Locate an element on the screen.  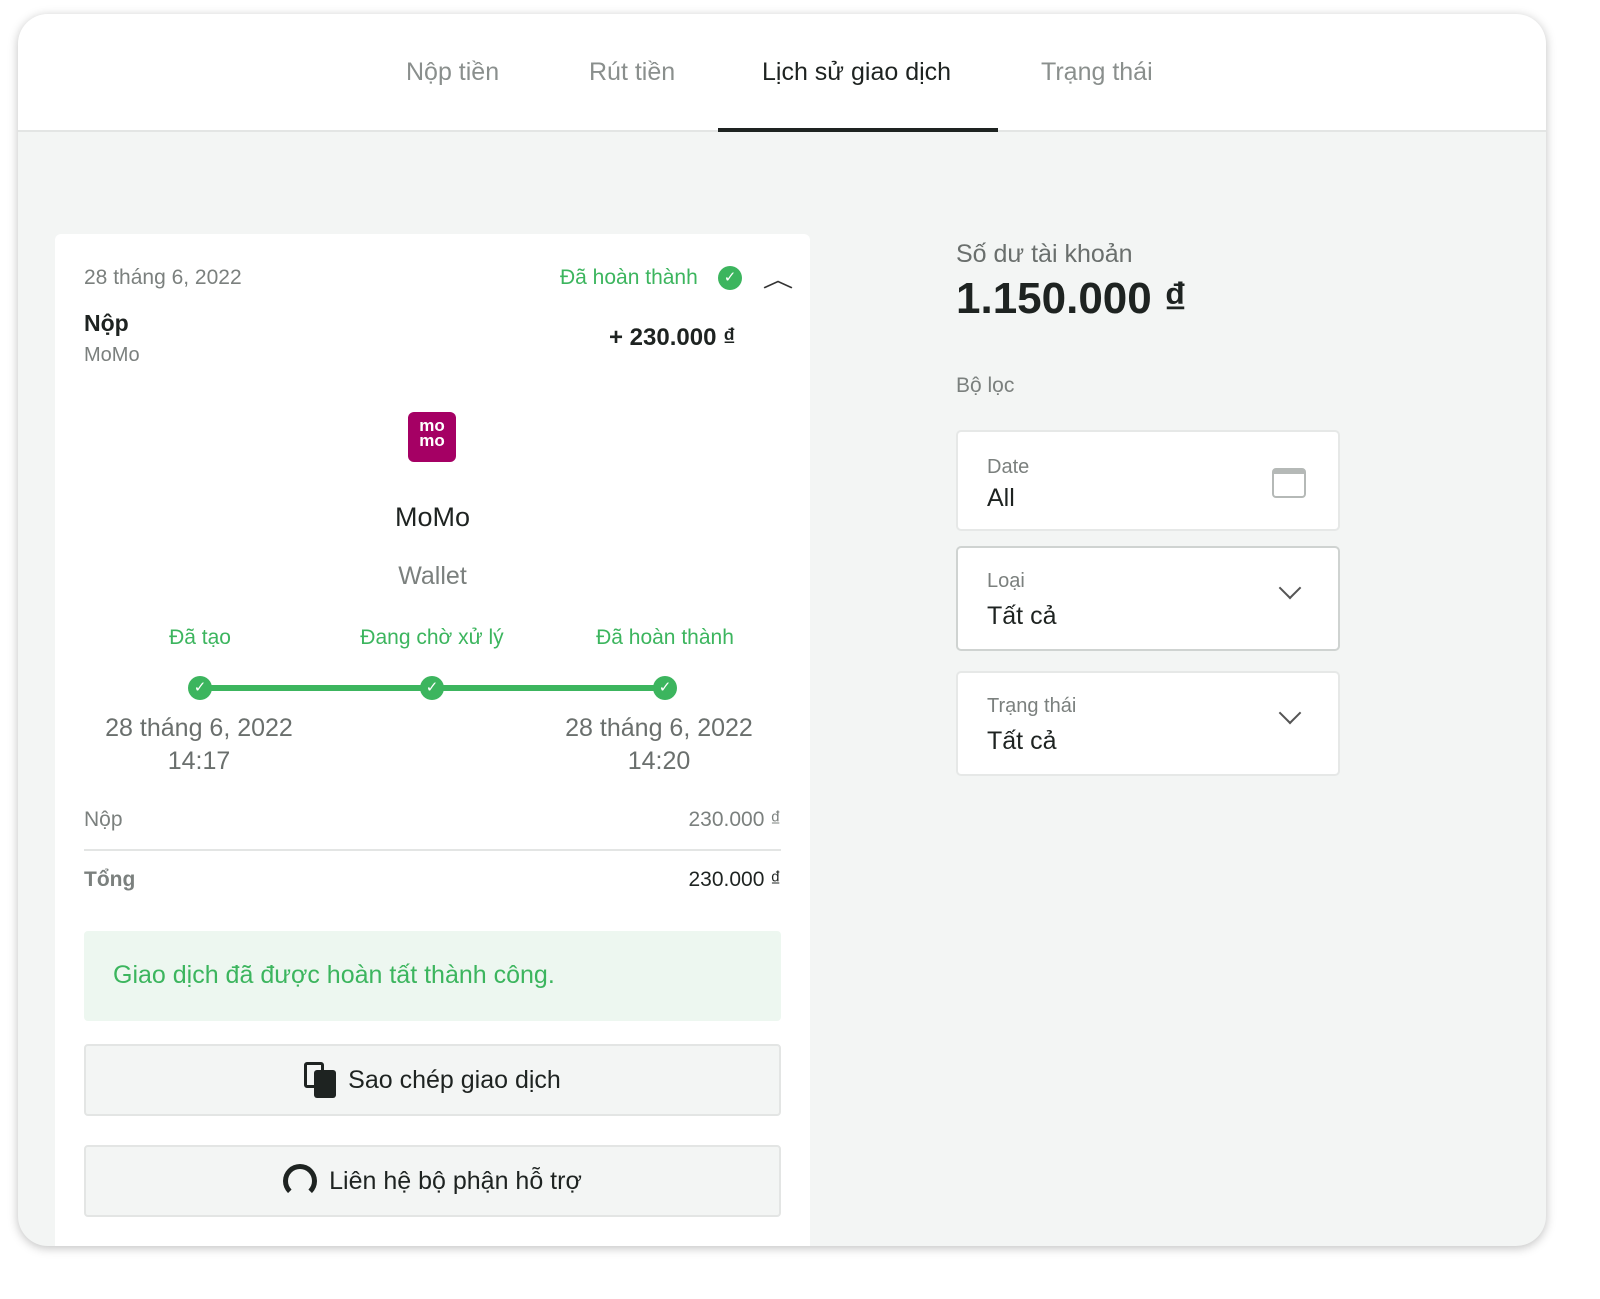
date-filter-label: Date is located at coordinates (1008, 467).